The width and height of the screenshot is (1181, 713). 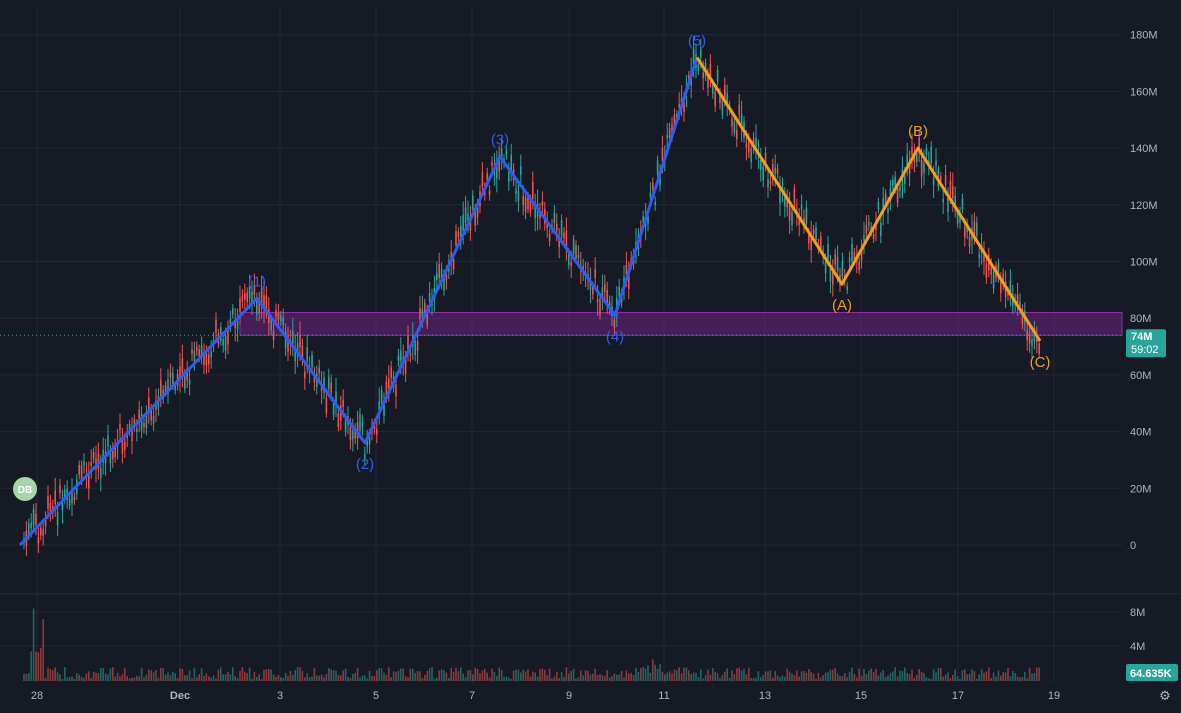 What do you see at coordinates (1165, 695) in the screenshot?
I see `gear-icon: ⚙` at bounding box center [1165, 695].